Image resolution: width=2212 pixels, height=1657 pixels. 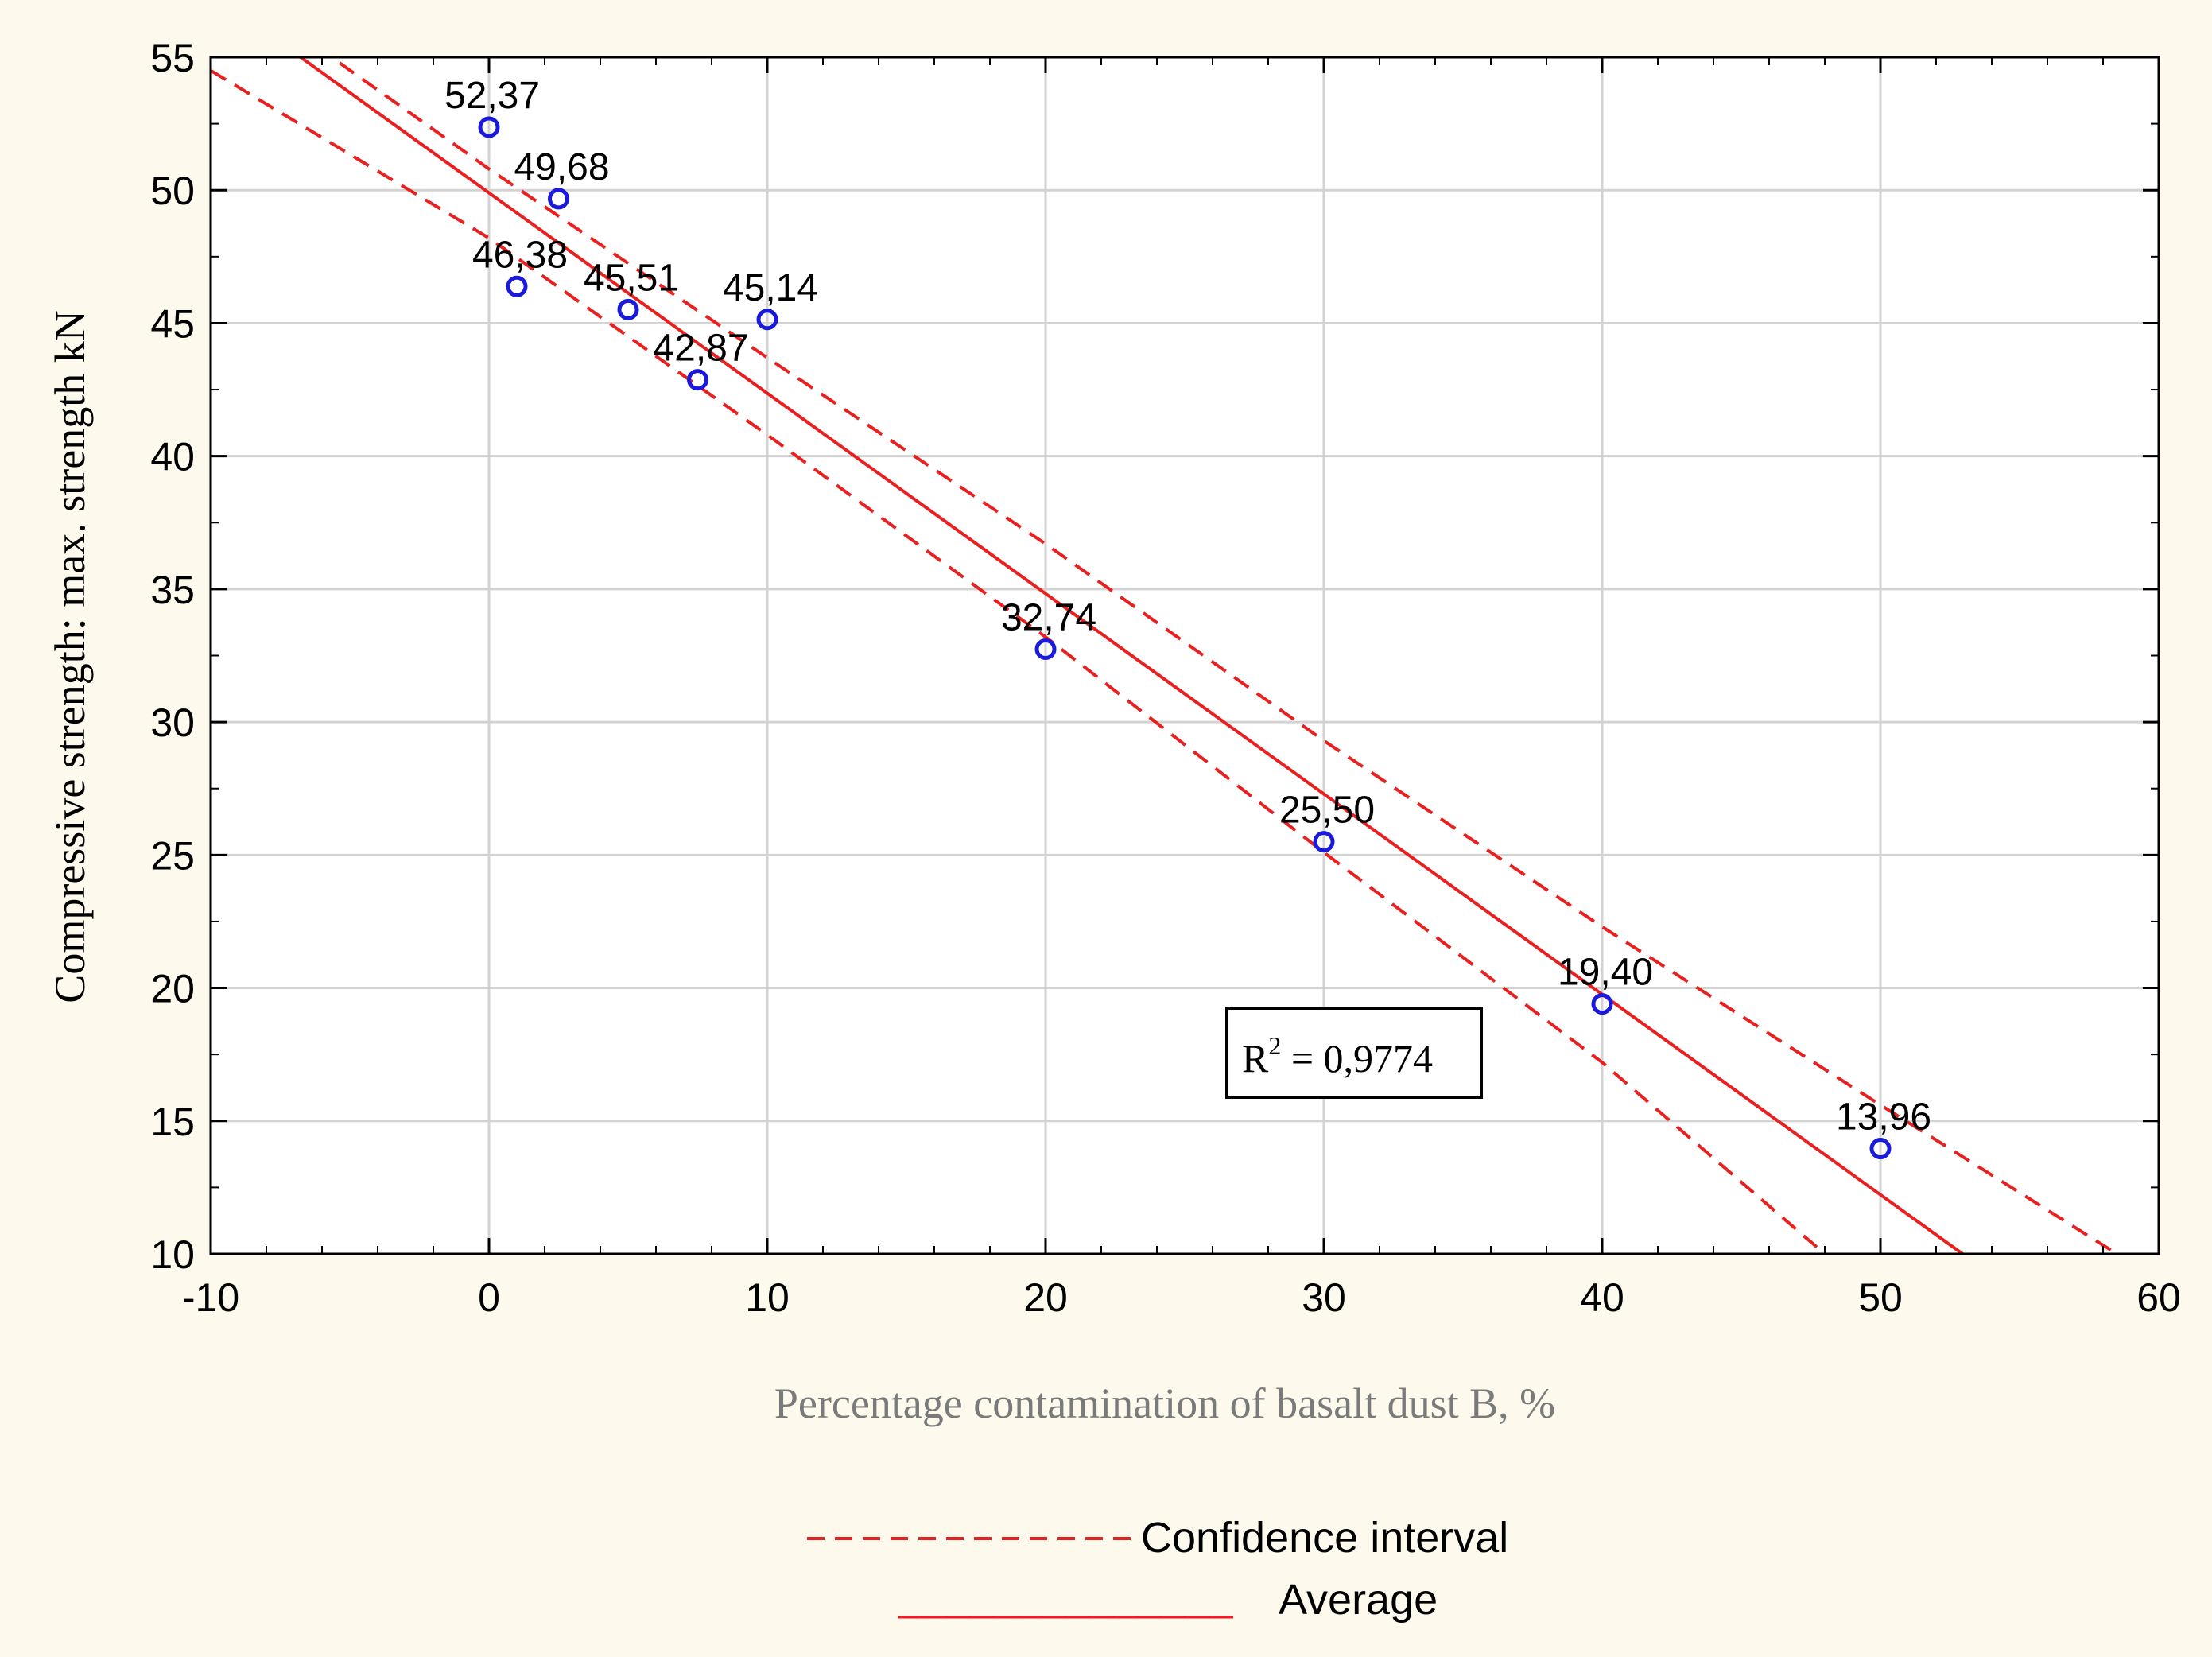 What do you see at coordinates (1324, 1538) in the screenshot?
I see `legend-label-confidence: Confidence interval` at bounding box center [1324, 1538].